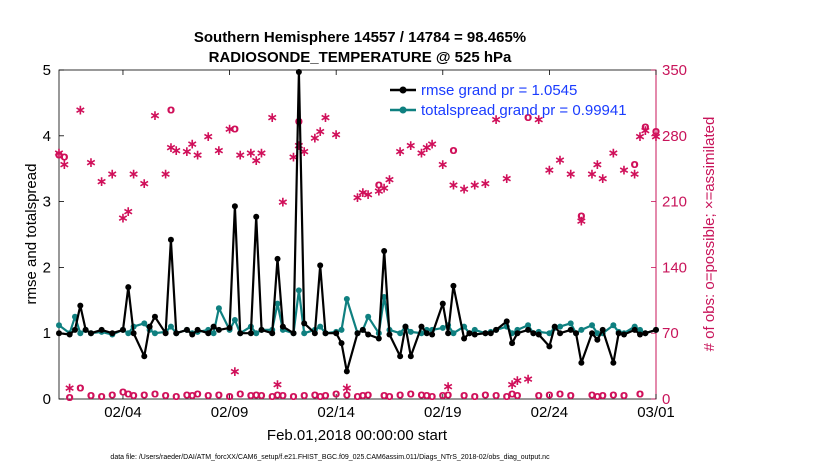 The height and width of the screenshot is (470, 830). Describe the element at coordinates (499, 90) in the screenshot. I see `legend-rmse-label: rmse grand pr = 1.0545` at that location.